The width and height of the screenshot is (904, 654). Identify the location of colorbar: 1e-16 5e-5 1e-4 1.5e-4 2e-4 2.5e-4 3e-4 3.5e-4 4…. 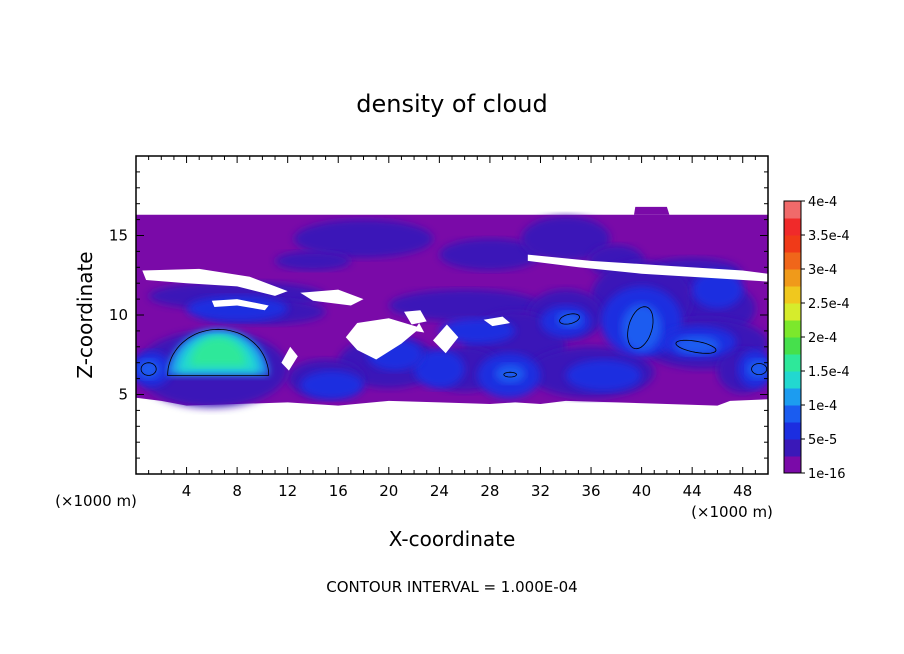
(816, 338).